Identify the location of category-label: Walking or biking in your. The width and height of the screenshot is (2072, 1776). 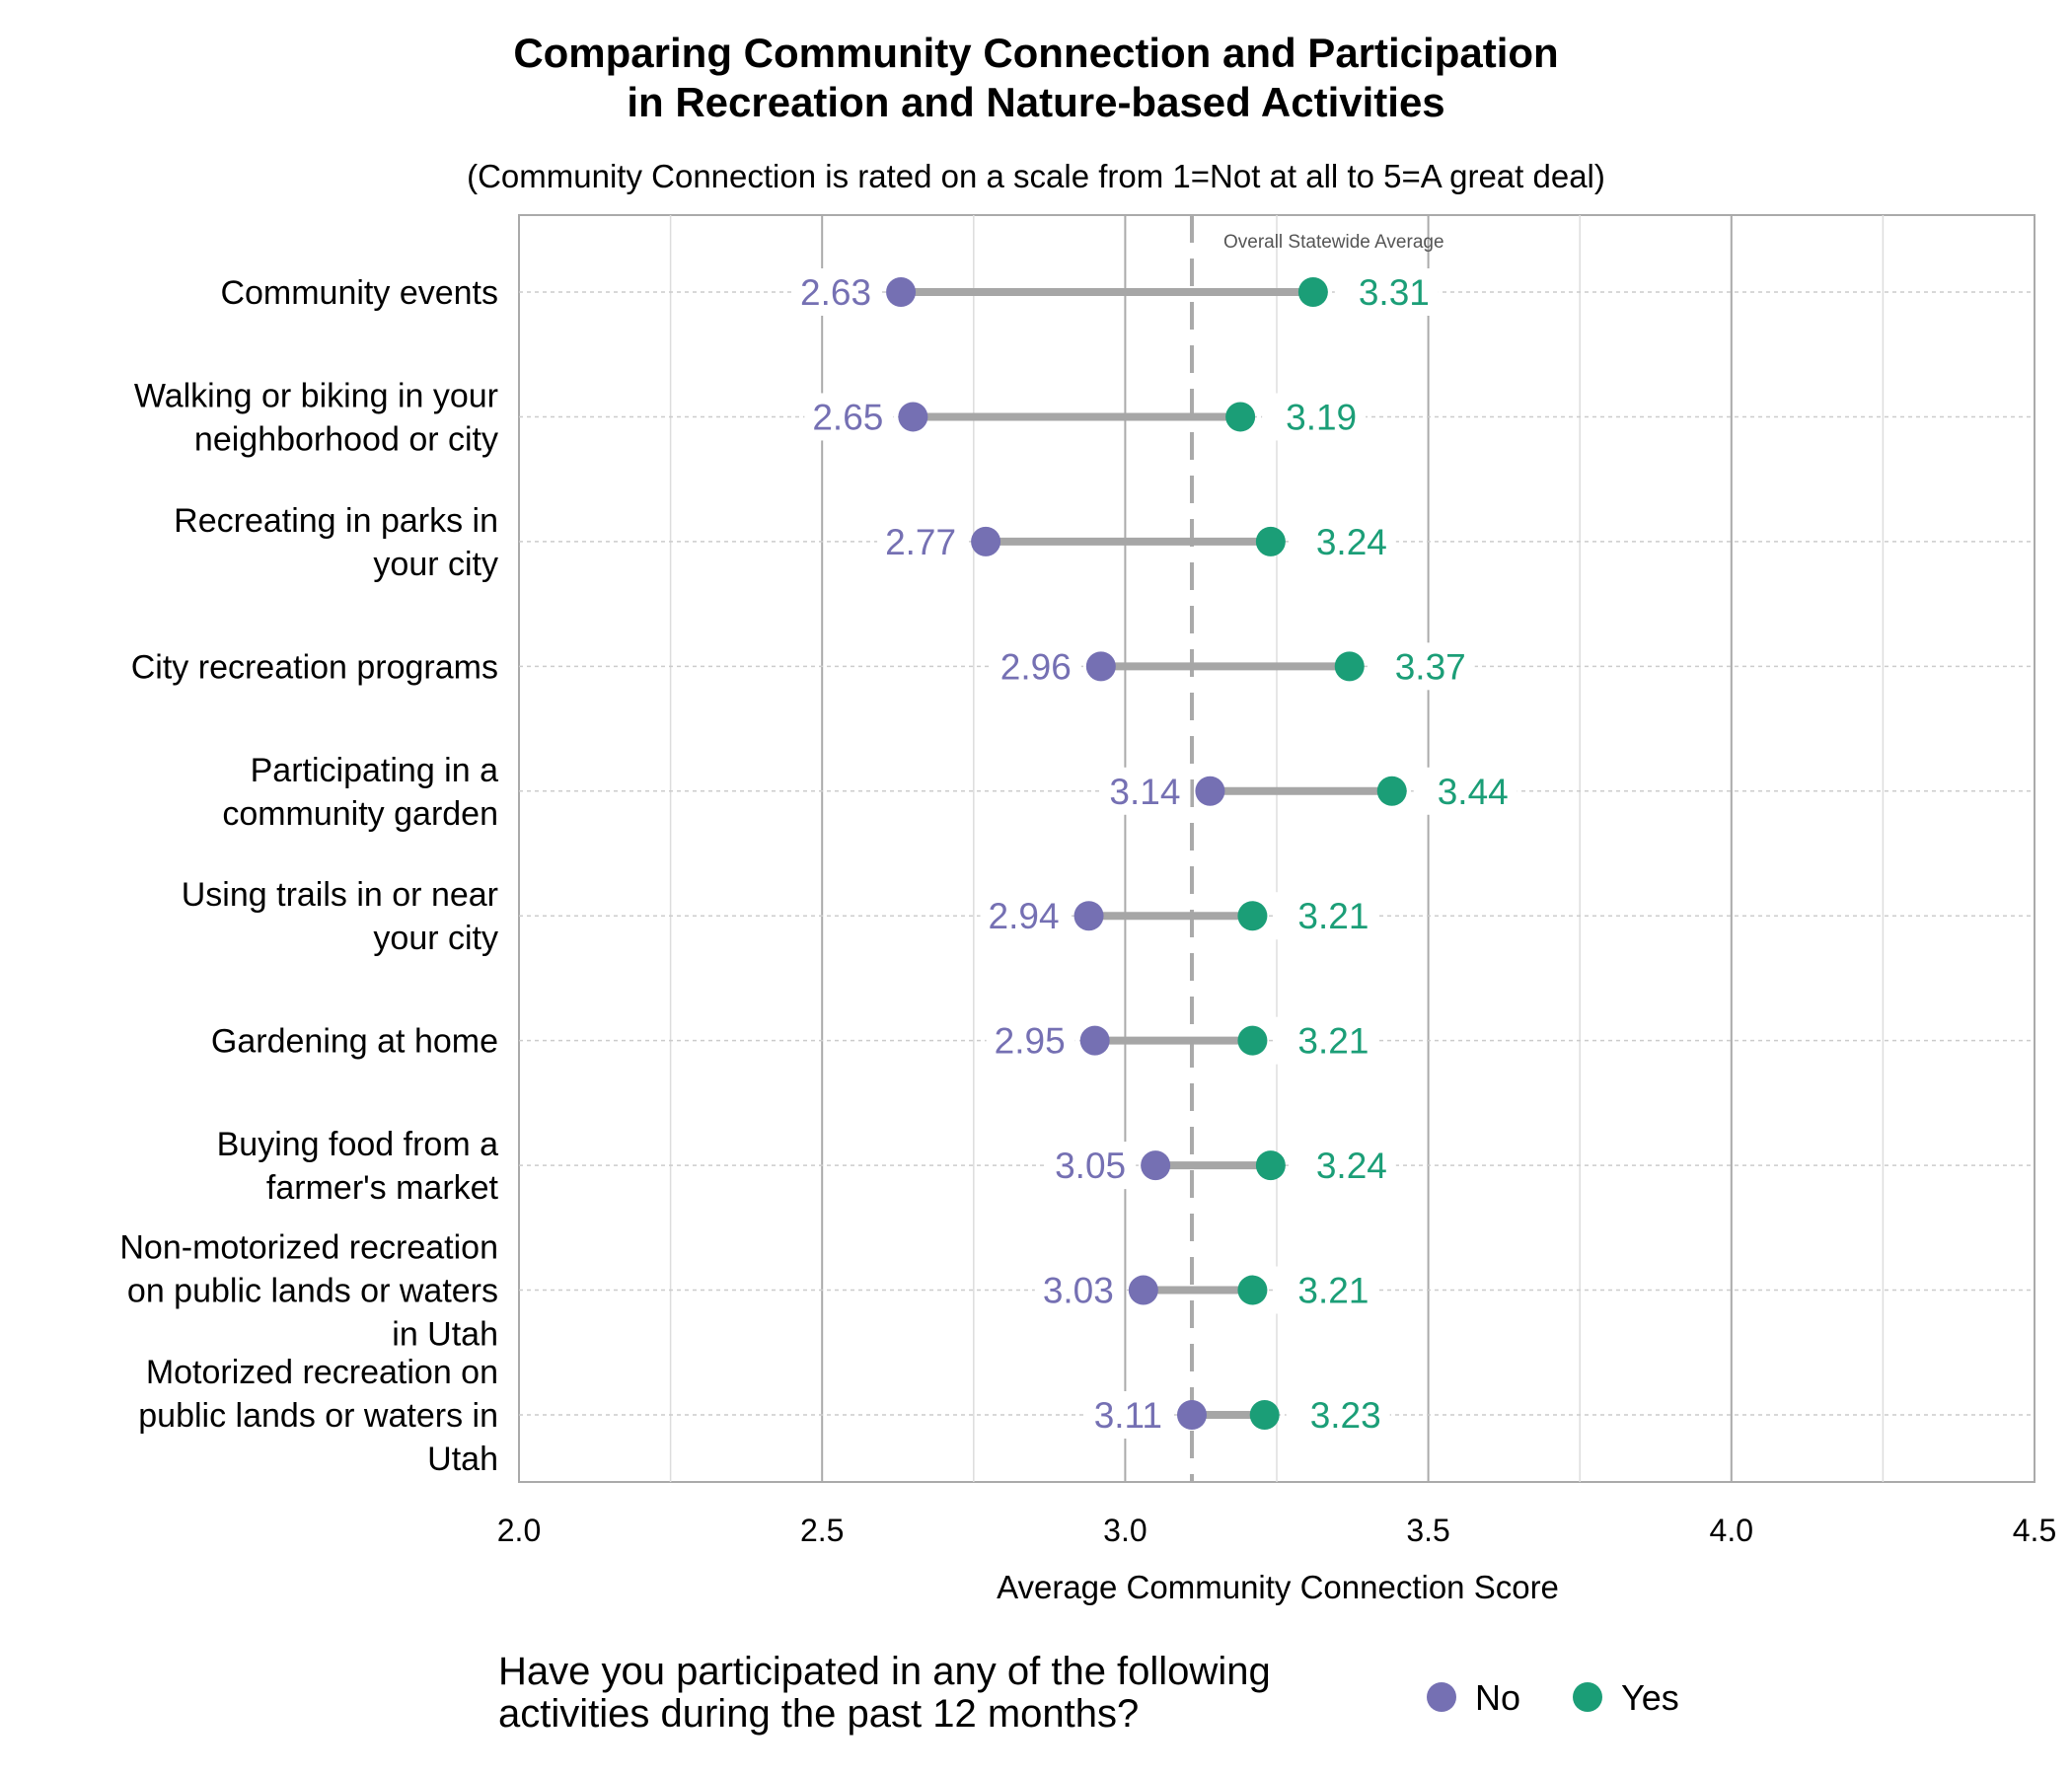
(316, 396).